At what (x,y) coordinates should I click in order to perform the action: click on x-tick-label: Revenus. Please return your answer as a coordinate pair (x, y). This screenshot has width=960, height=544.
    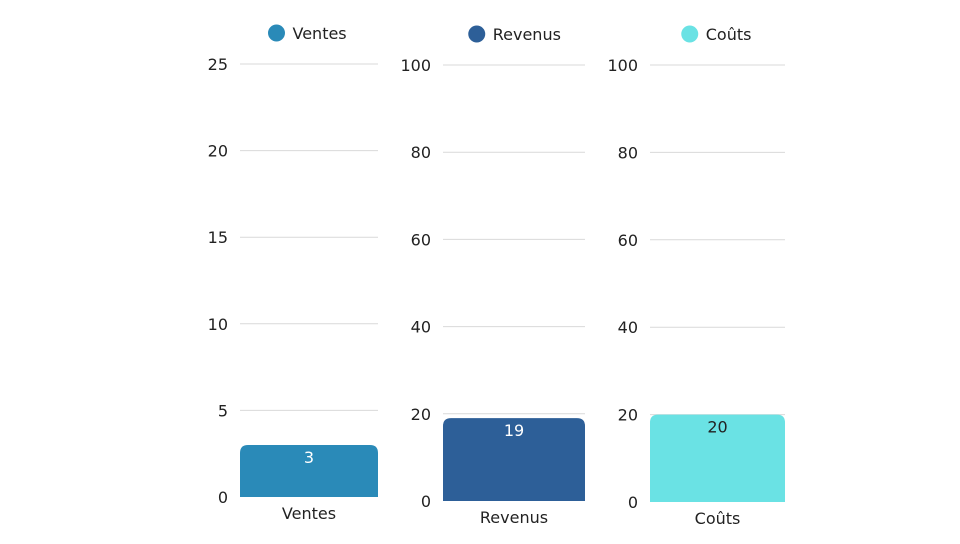
    Looking at the image, I should click on (514, 517).